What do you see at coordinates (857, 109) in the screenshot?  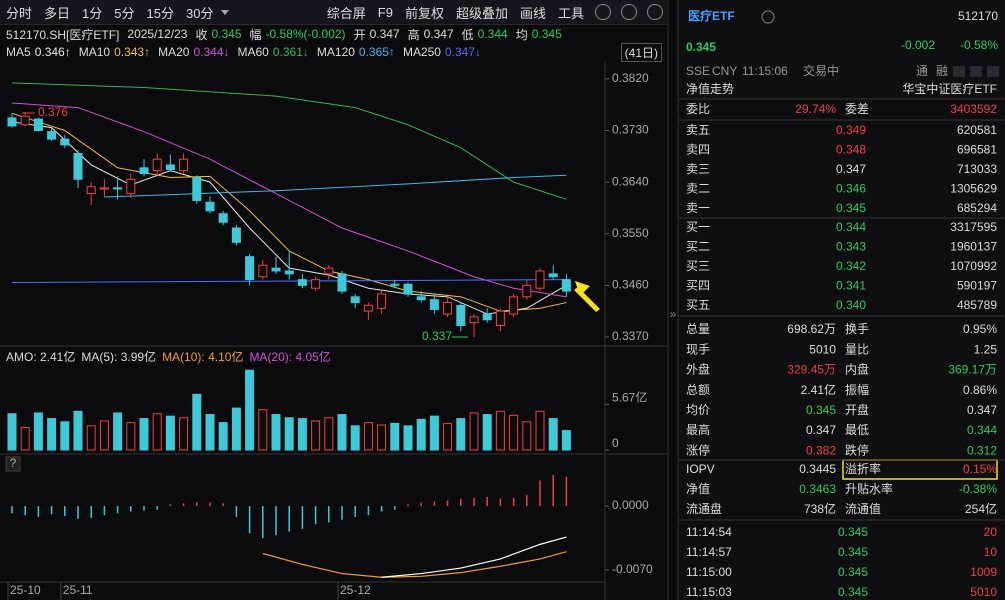 I see `label: 委差` at bounding box center [857, 109].